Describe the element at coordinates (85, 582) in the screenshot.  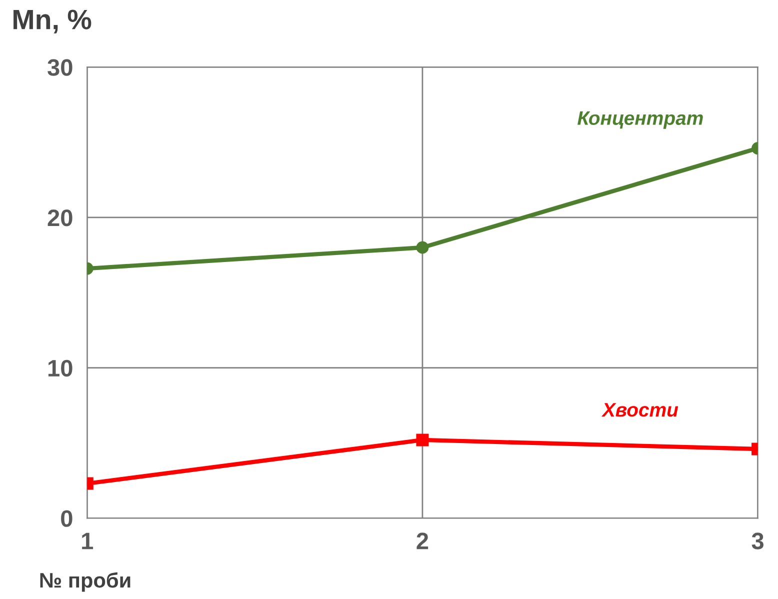
I see `x-axis-title: № проби` at that location.